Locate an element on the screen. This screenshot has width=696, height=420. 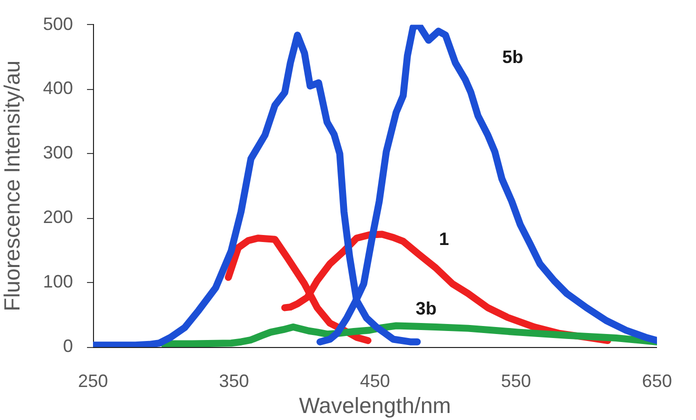
series-label: 3b is located at coordinates (426, 308).